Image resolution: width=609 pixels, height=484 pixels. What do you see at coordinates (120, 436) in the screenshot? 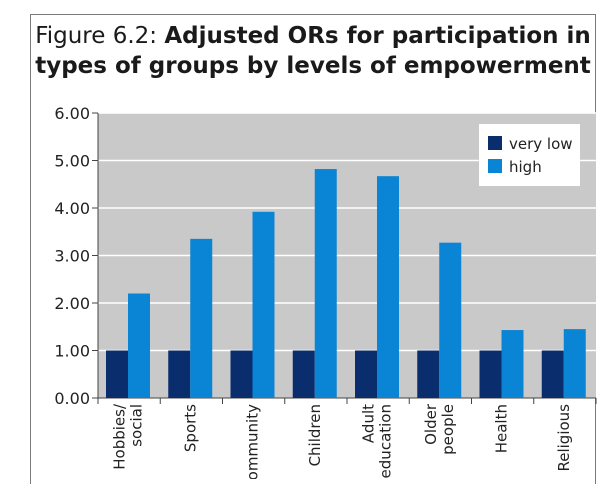
I see `x-tick-label-line: Hobbies/` at bounding box center [120, 436].